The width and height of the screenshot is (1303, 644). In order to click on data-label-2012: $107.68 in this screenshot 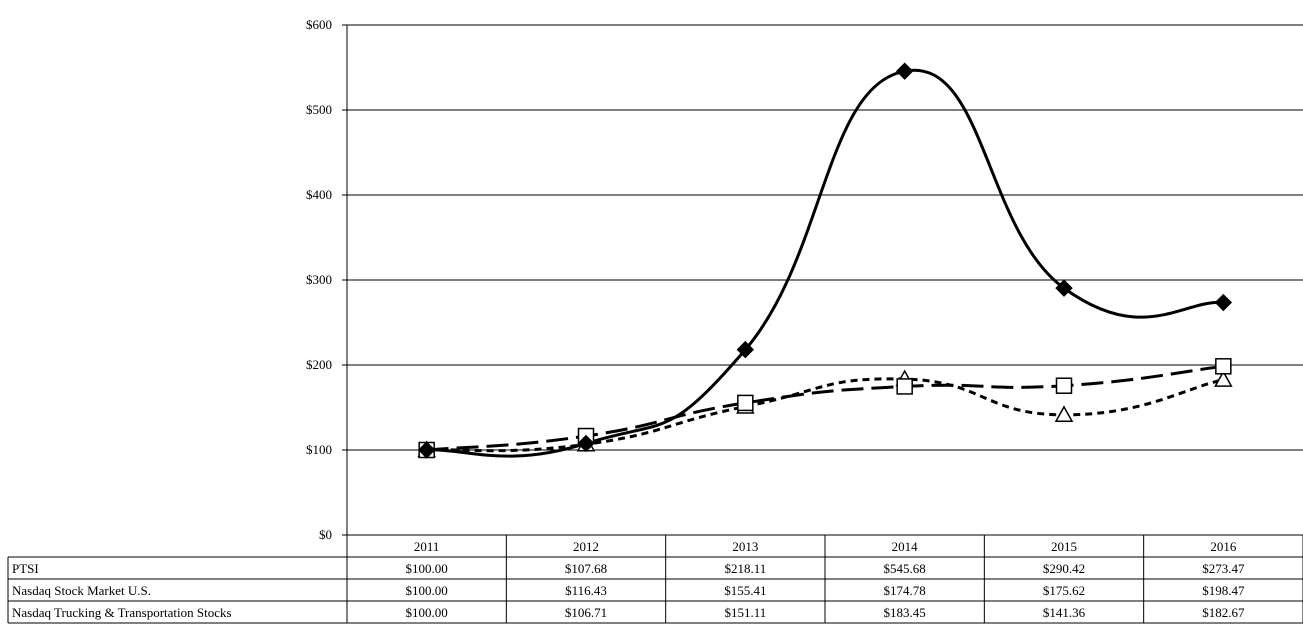, I will do `click(586, 568)`.